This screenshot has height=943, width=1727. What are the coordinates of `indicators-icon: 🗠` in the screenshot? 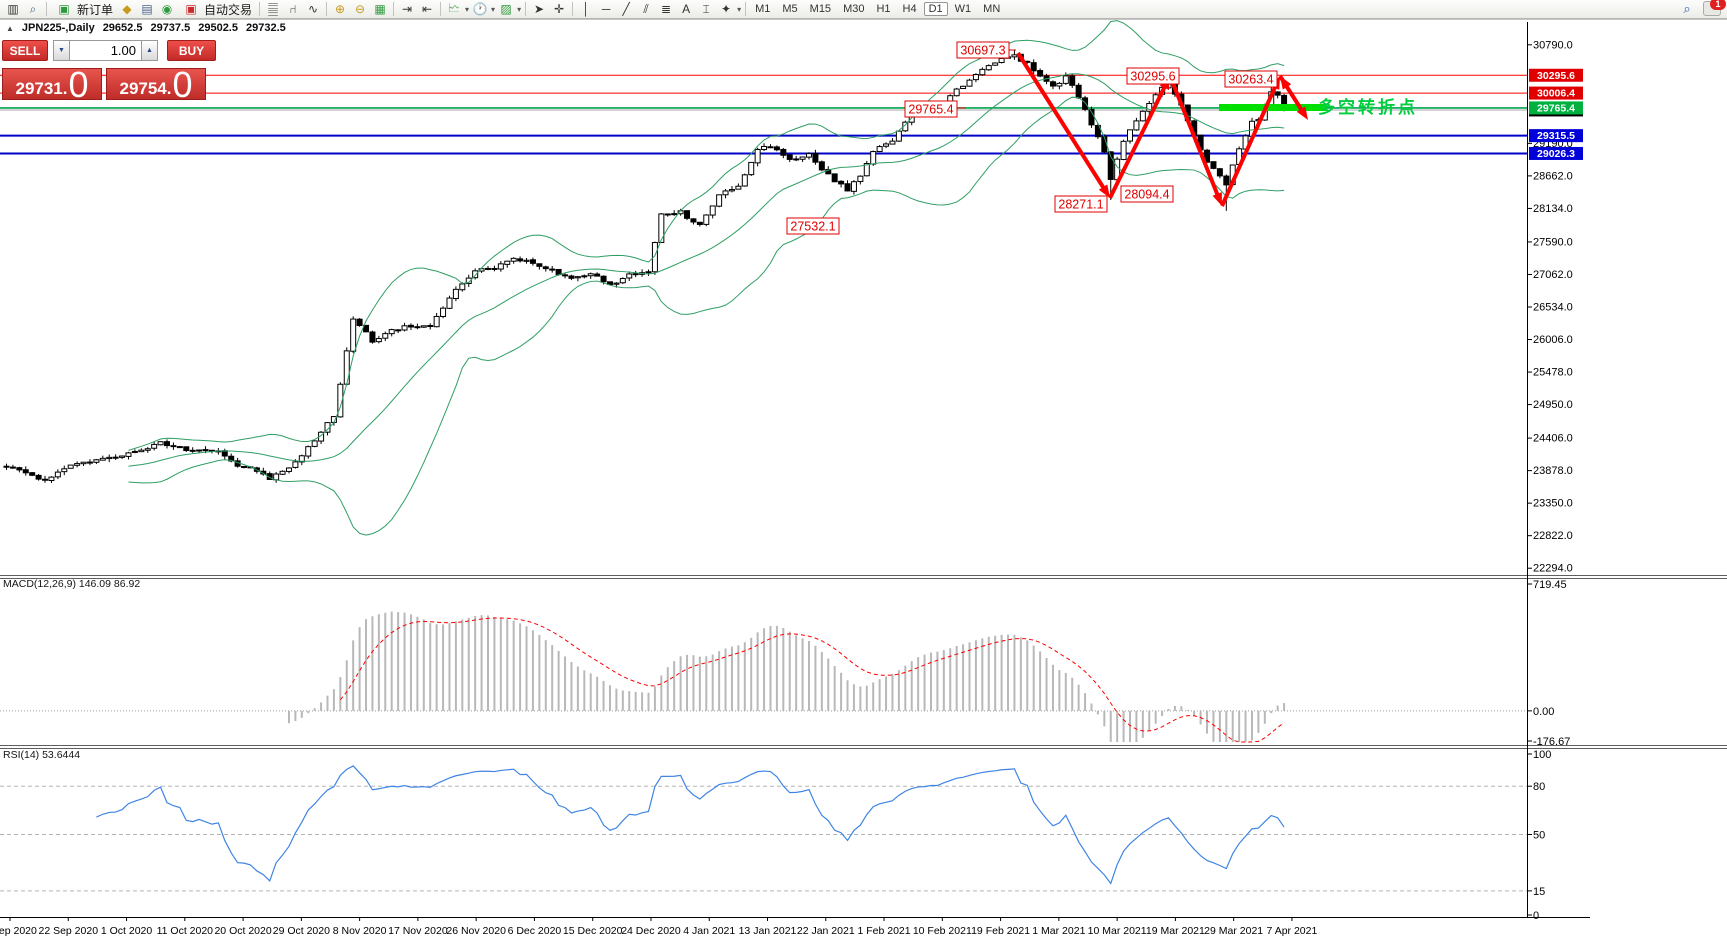 It's located at (454, 7).